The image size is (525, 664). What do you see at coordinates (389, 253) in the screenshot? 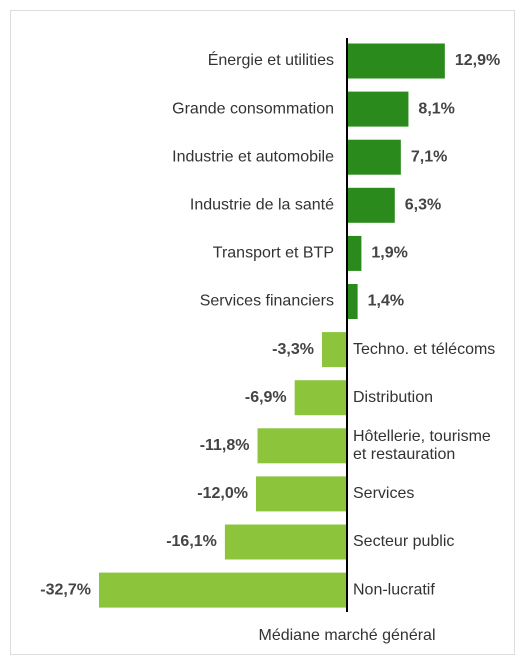
I see `value-label: 1,9%` at bounding box center [389, 253].